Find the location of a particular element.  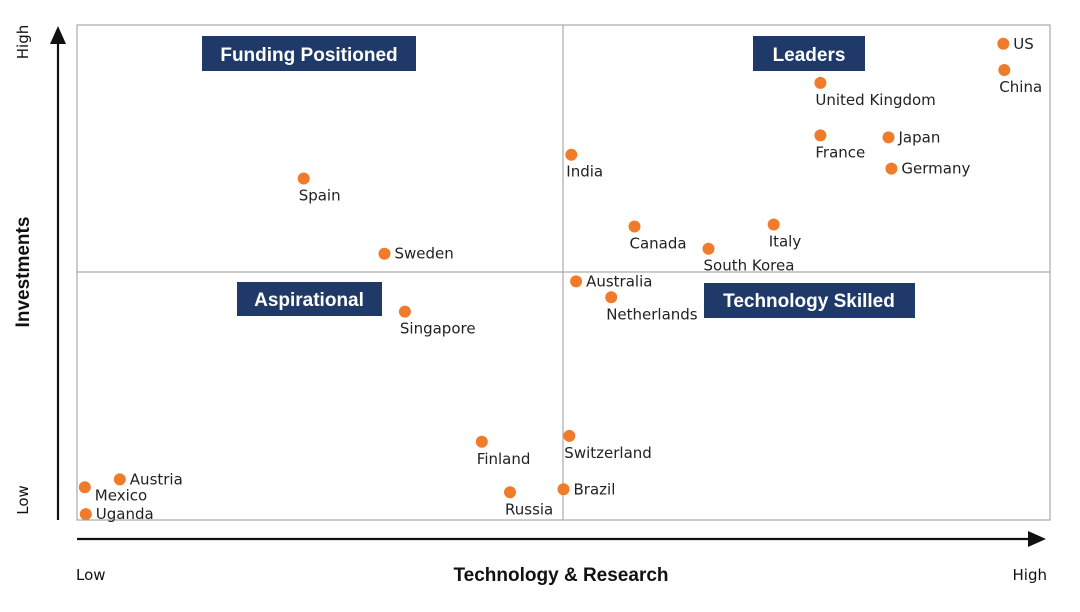

point-sweden is located at coordinates (384, 253).